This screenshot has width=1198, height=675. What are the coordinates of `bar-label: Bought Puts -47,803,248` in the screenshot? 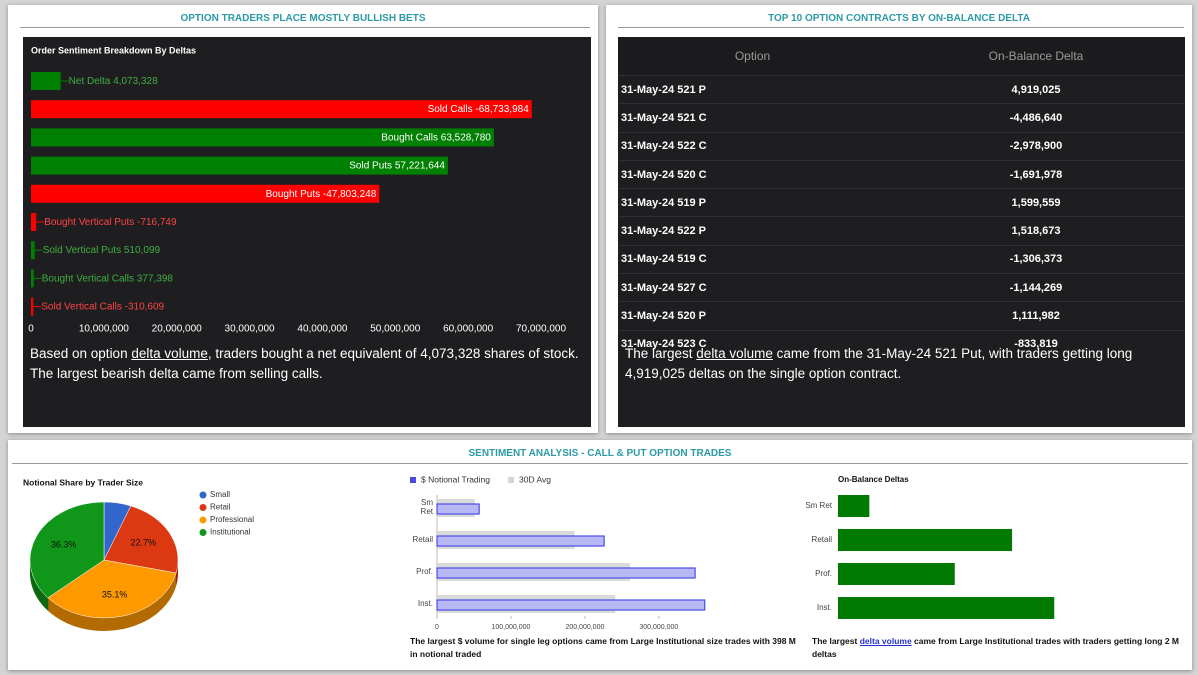 It's located at (321, 193).